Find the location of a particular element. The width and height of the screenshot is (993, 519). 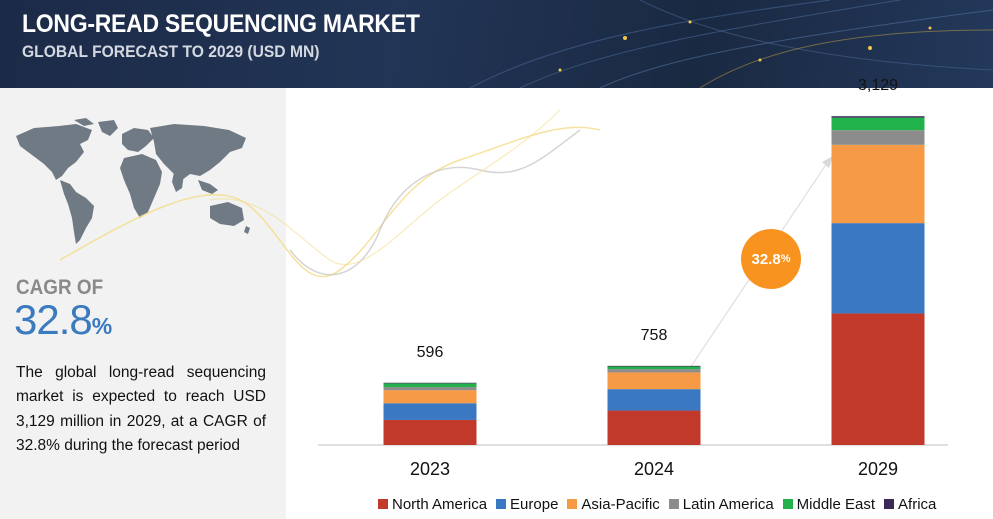

legend-item-europe: Europe is located at coordinates (527, 504).